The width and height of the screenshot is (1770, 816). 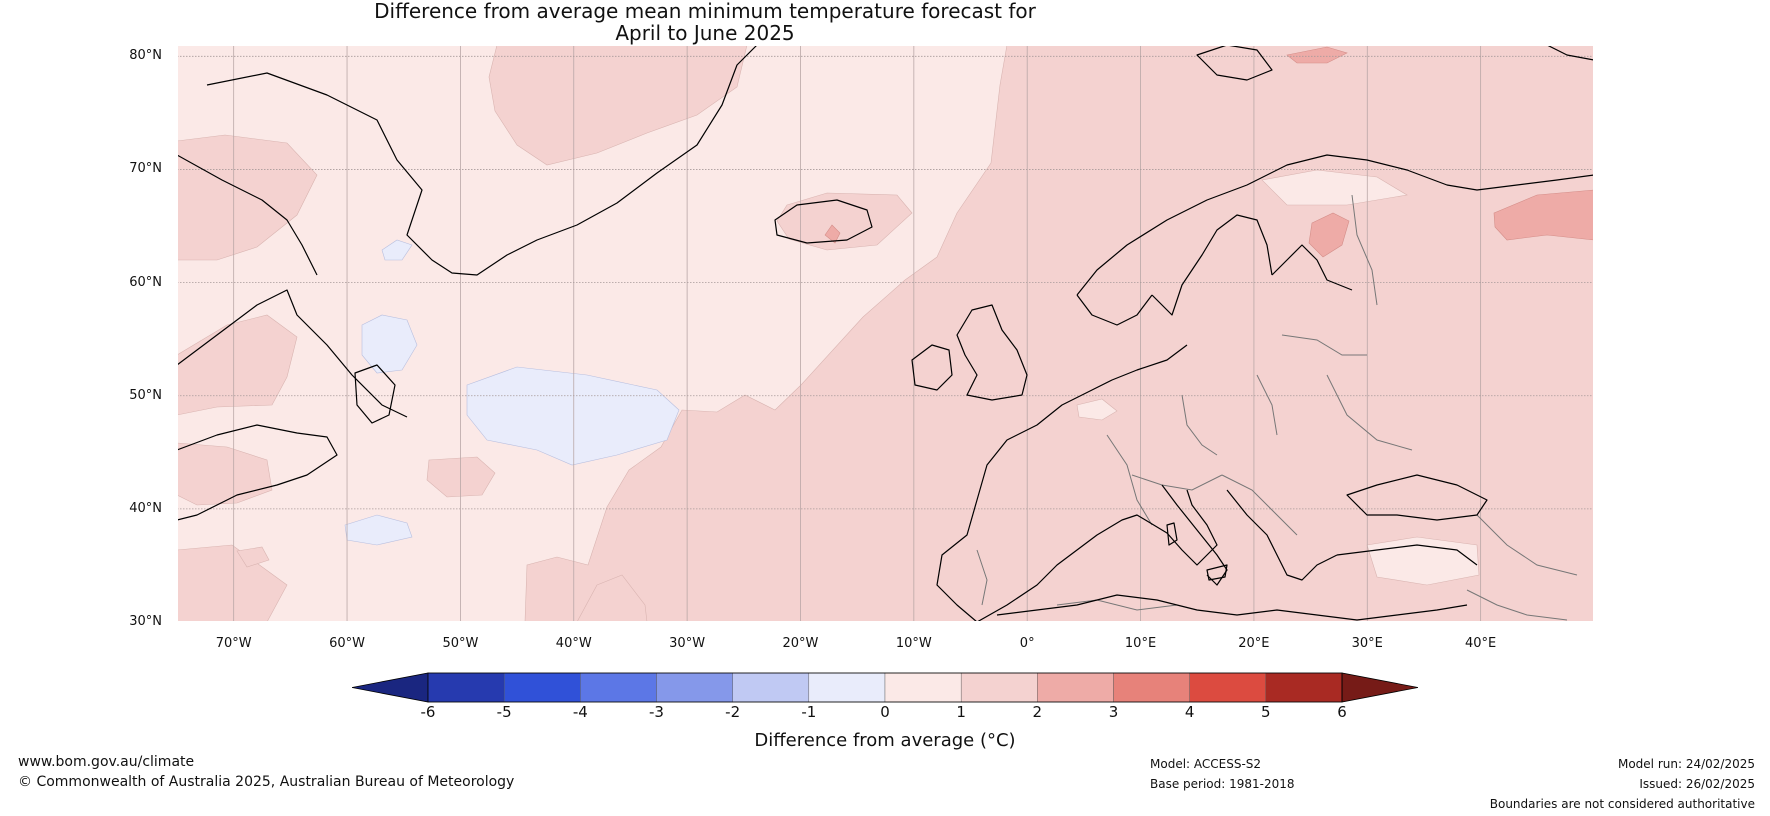 What do you see at coordinates (1686, 764) in the screenshot?
I see `footer-model-run: Model run: 24/02/2025` at bounding box center [1686, 764].